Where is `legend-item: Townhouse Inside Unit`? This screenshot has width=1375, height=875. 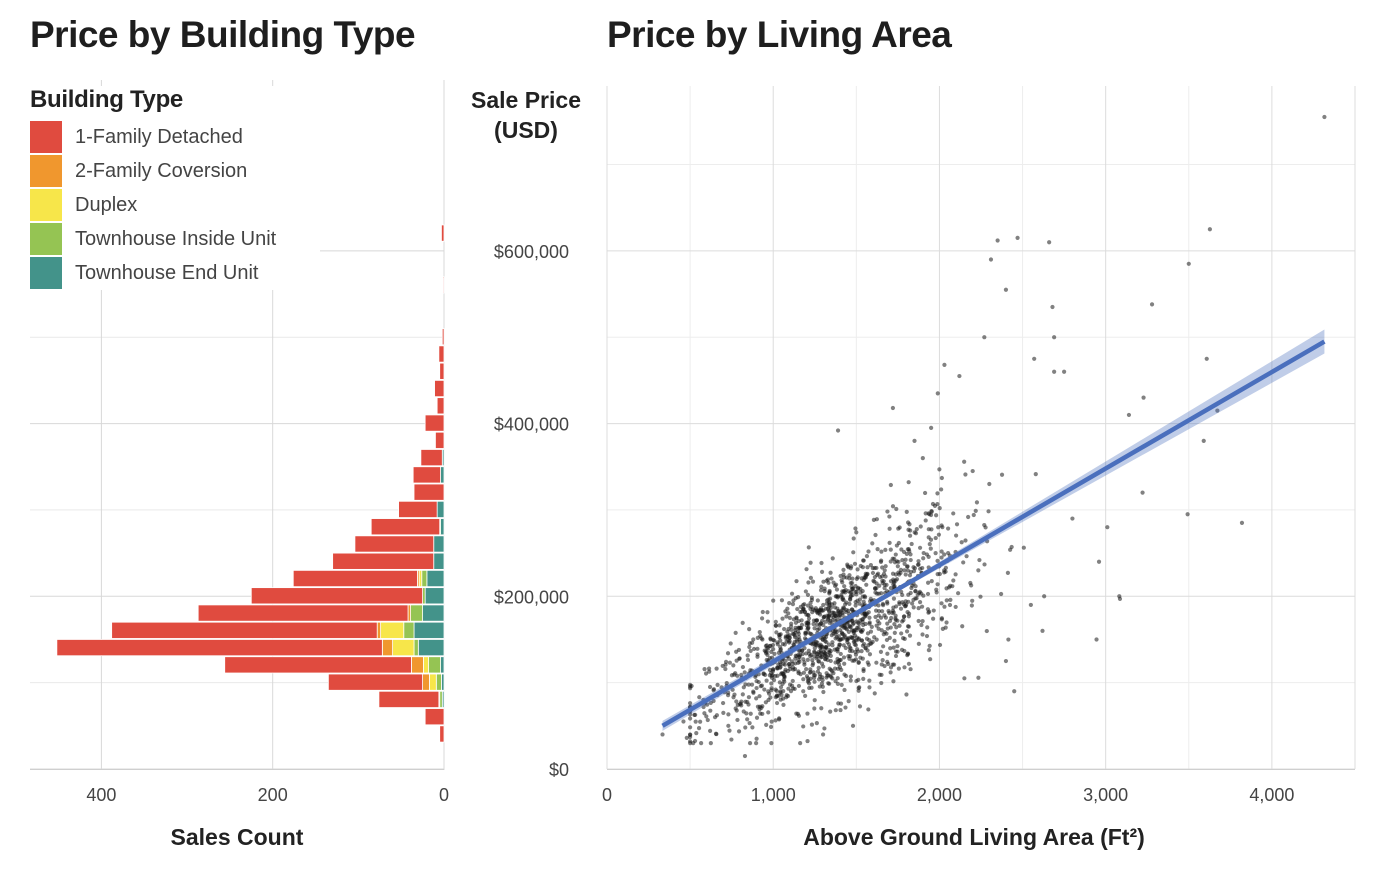
legend-item: Townhouse Inside Unit is located at coordinates (175, 239).